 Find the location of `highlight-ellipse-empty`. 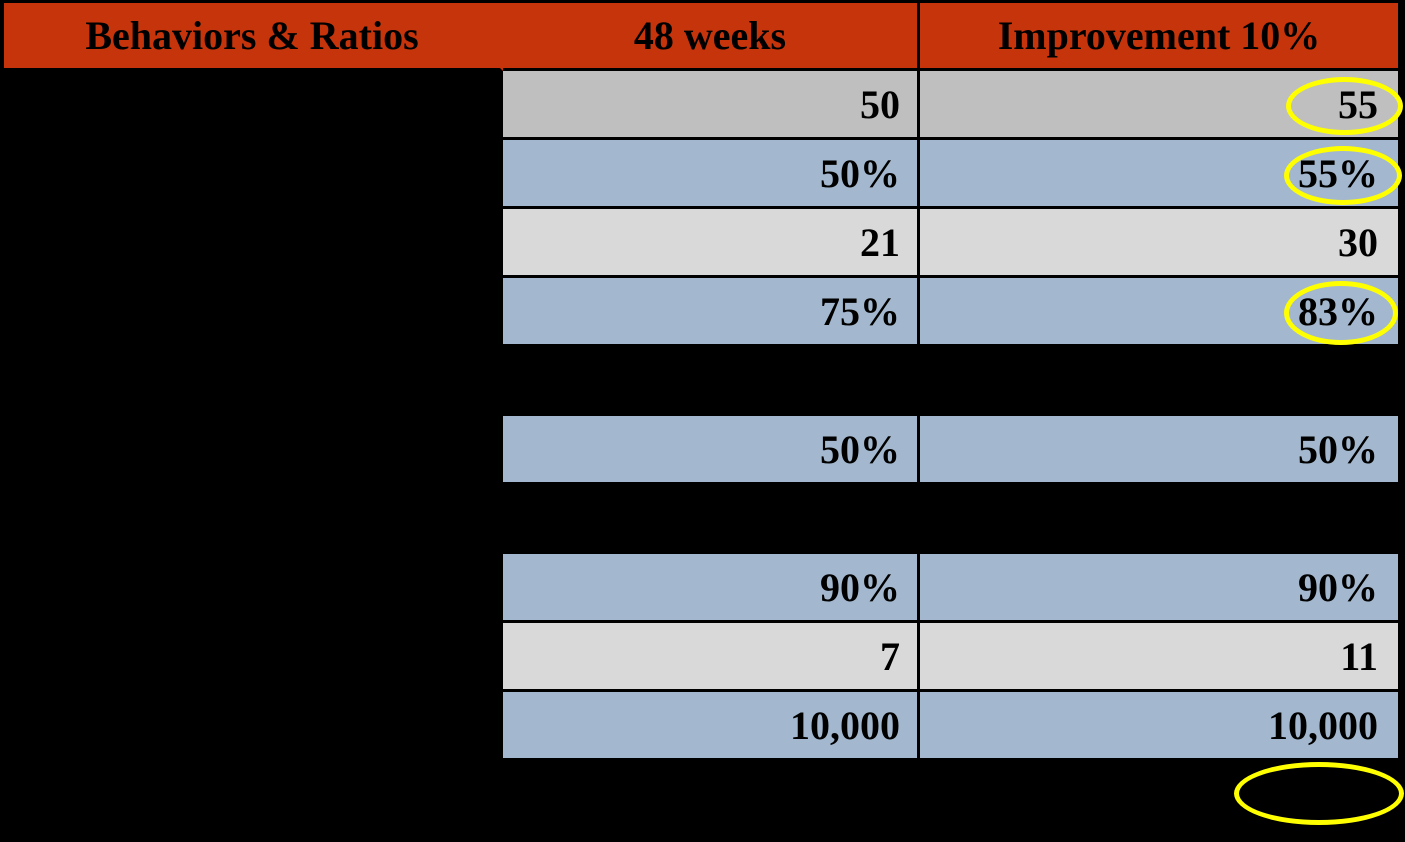

highlight-ellipse-empty is located at coordinates (1319, 793).